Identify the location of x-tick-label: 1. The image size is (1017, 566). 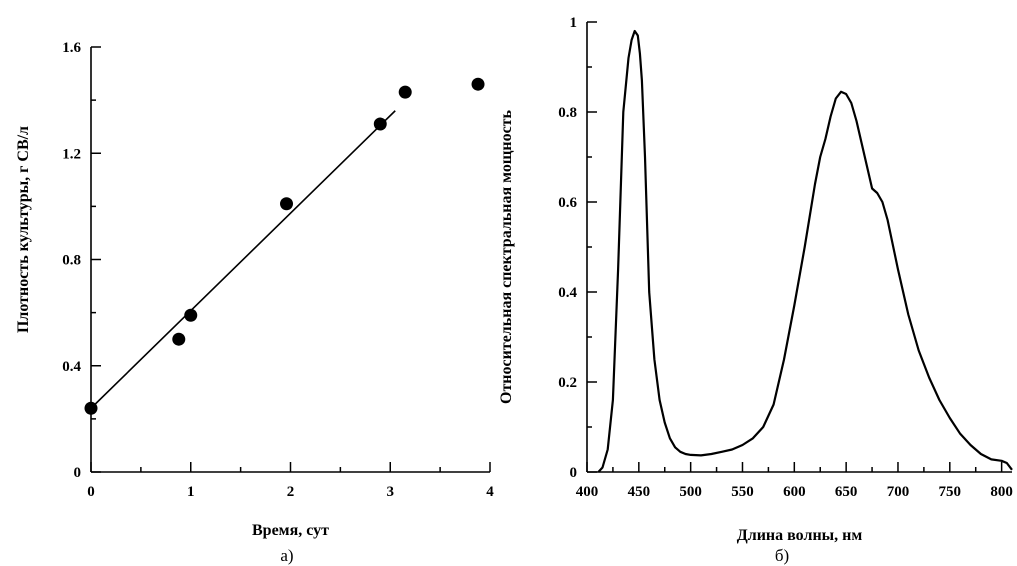
(191, 492).